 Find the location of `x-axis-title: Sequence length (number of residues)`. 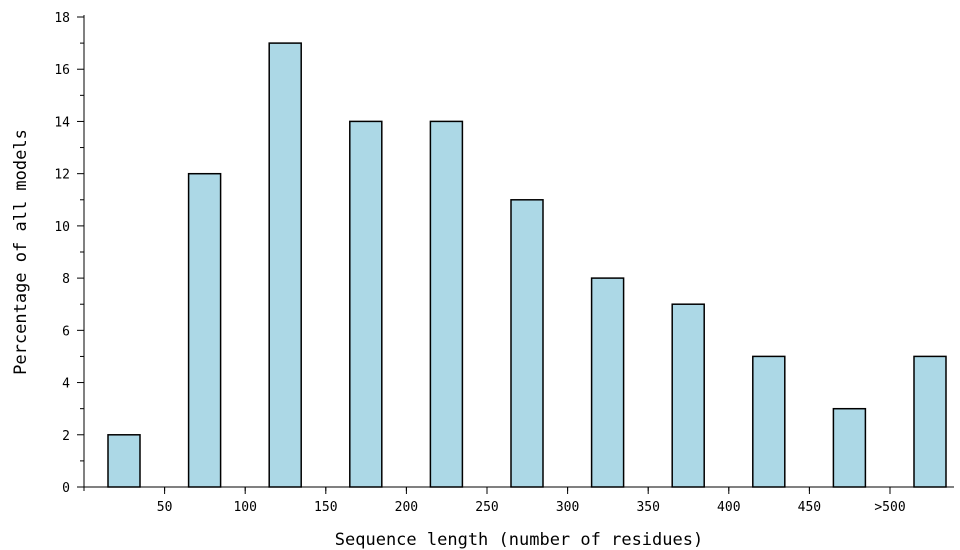

x-axis-title: Sequence length (number of residues) is located at coordinates (519, 540).